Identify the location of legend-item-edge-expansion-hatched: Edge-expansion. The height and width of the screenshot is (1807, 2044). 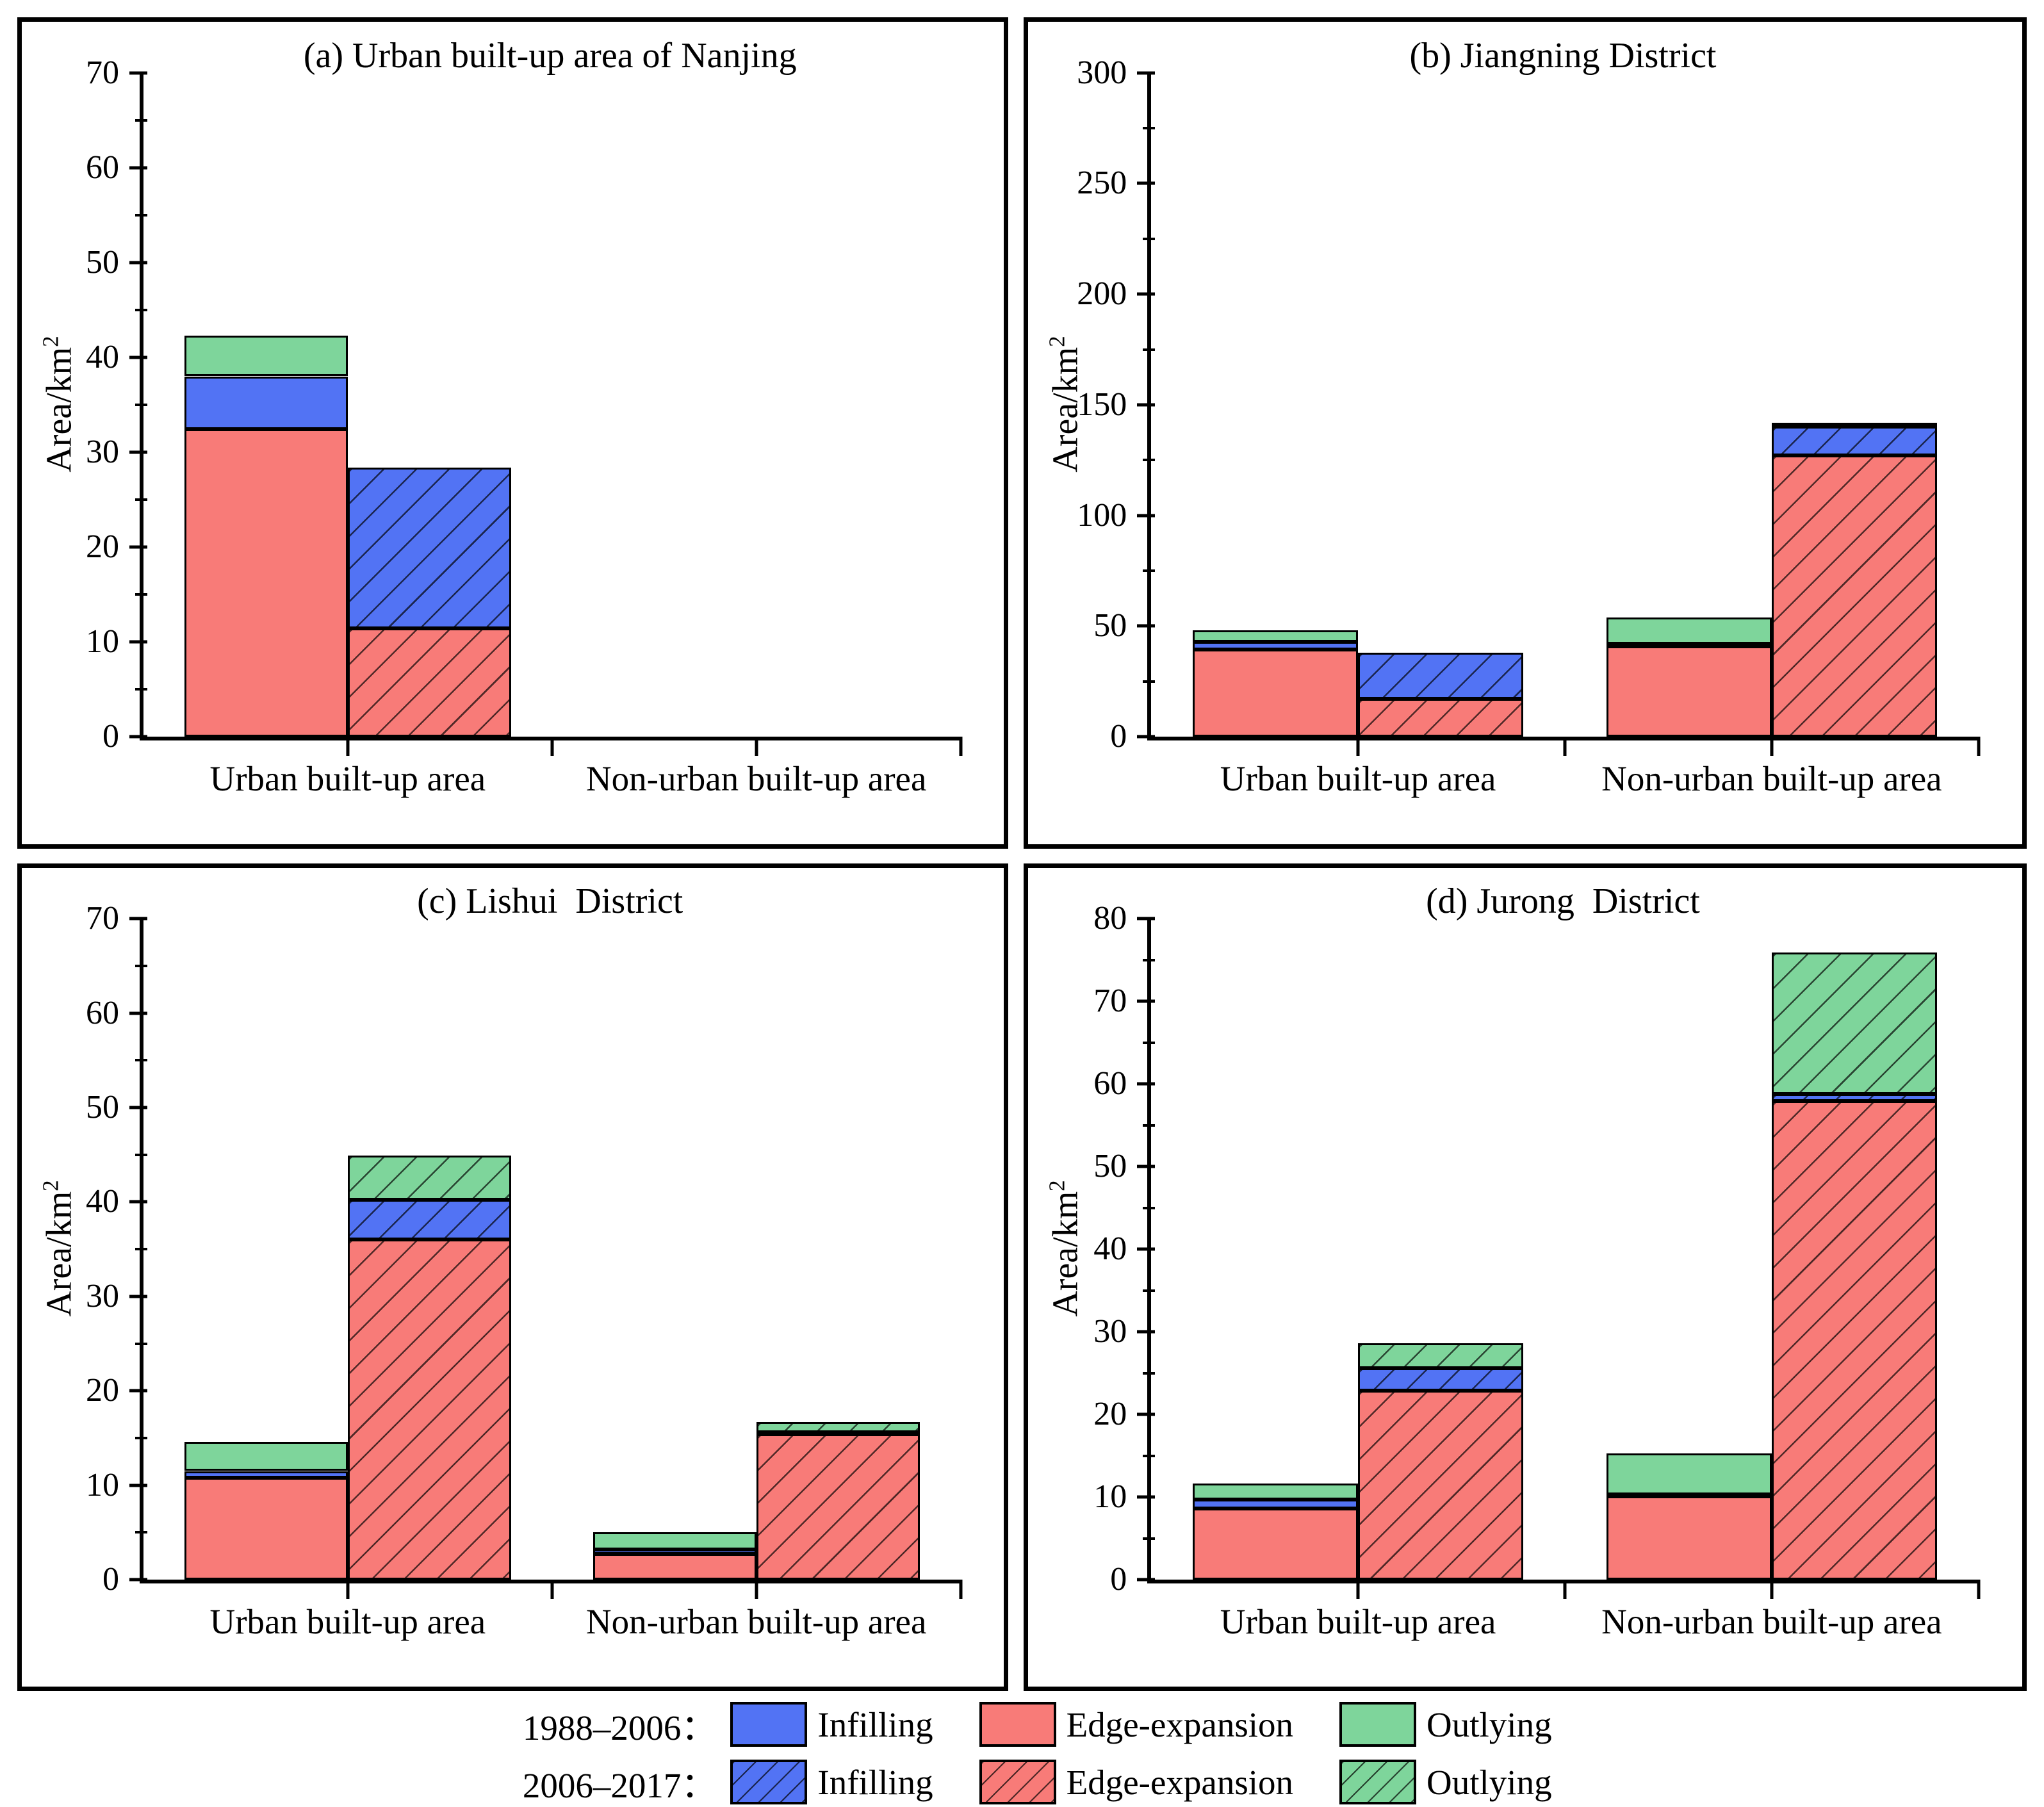
(1136, 1782).